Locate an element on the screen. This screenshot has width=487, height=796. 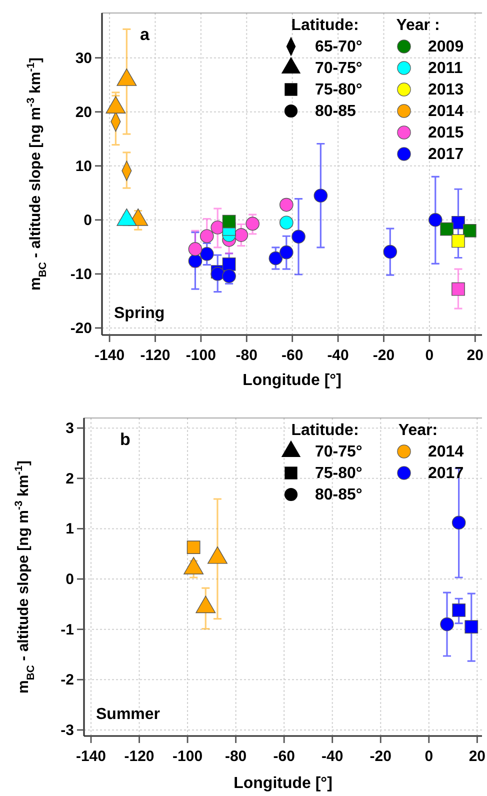
legend-label: 65-70° is located at coordinates (338, 47).